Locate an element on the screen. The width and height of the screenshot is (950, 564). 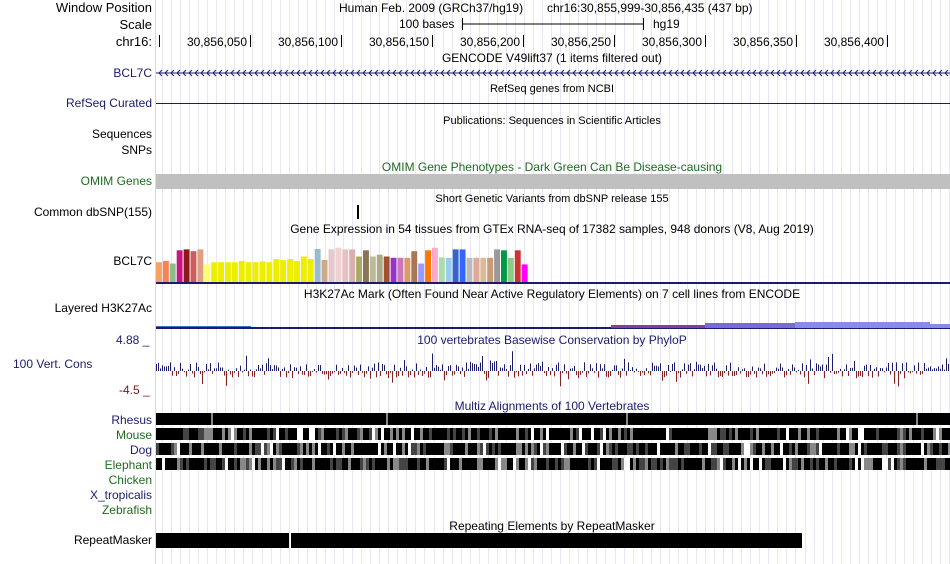
species-label-mouse: Mouse is located at coordinates (133, 435).